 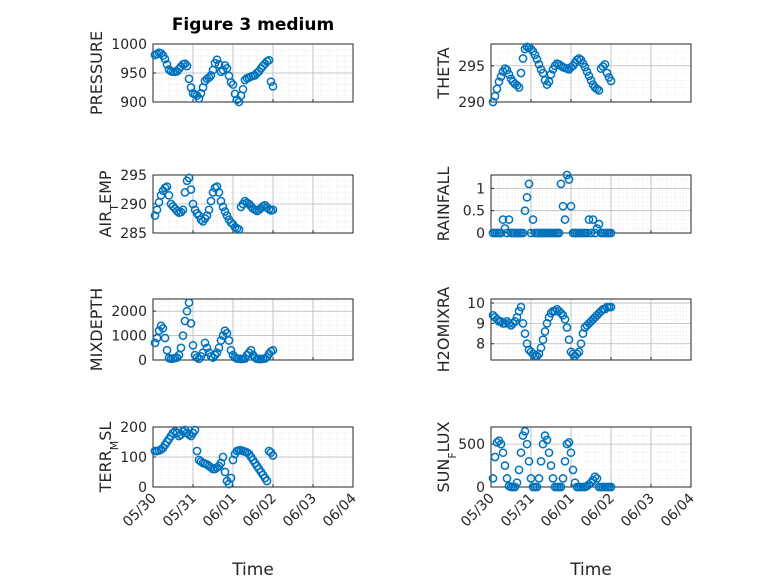 I want to click on y-axis-label: SUNFLUX, so click(x=446, y=456).